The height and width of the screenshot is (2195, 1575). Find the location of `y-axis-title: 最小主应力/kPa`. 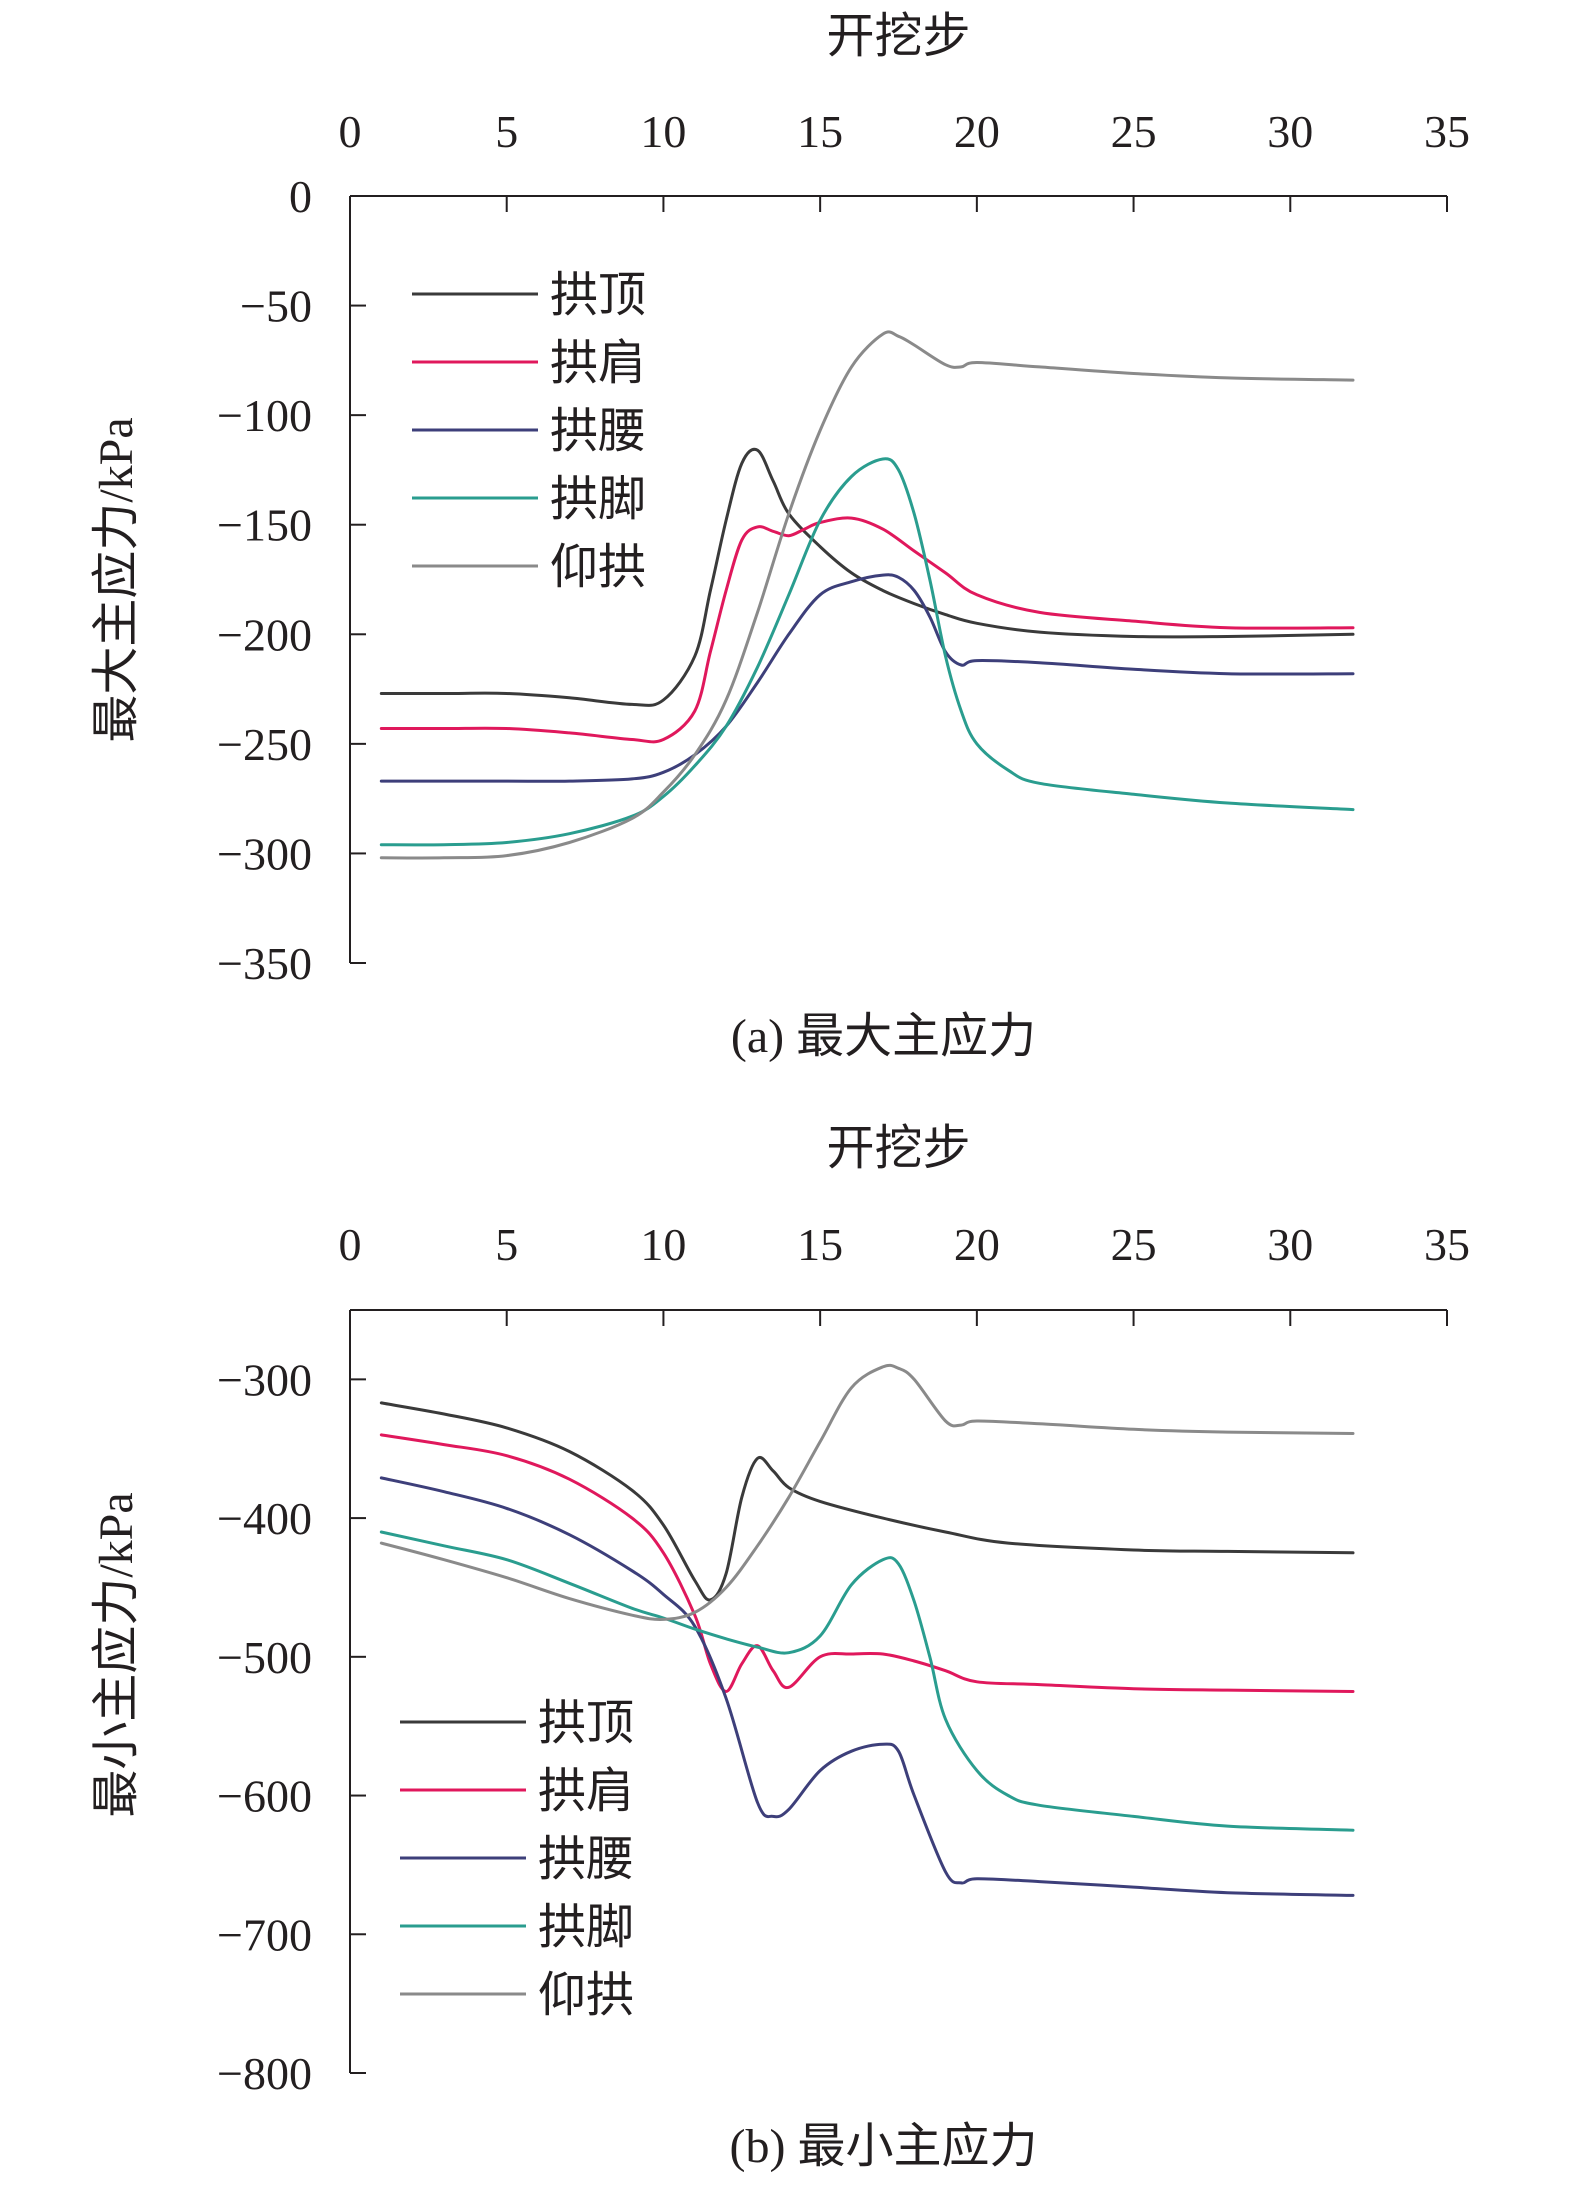

y-axis-title: 最小主应力/kPa is located at coordinates (116, 1654).